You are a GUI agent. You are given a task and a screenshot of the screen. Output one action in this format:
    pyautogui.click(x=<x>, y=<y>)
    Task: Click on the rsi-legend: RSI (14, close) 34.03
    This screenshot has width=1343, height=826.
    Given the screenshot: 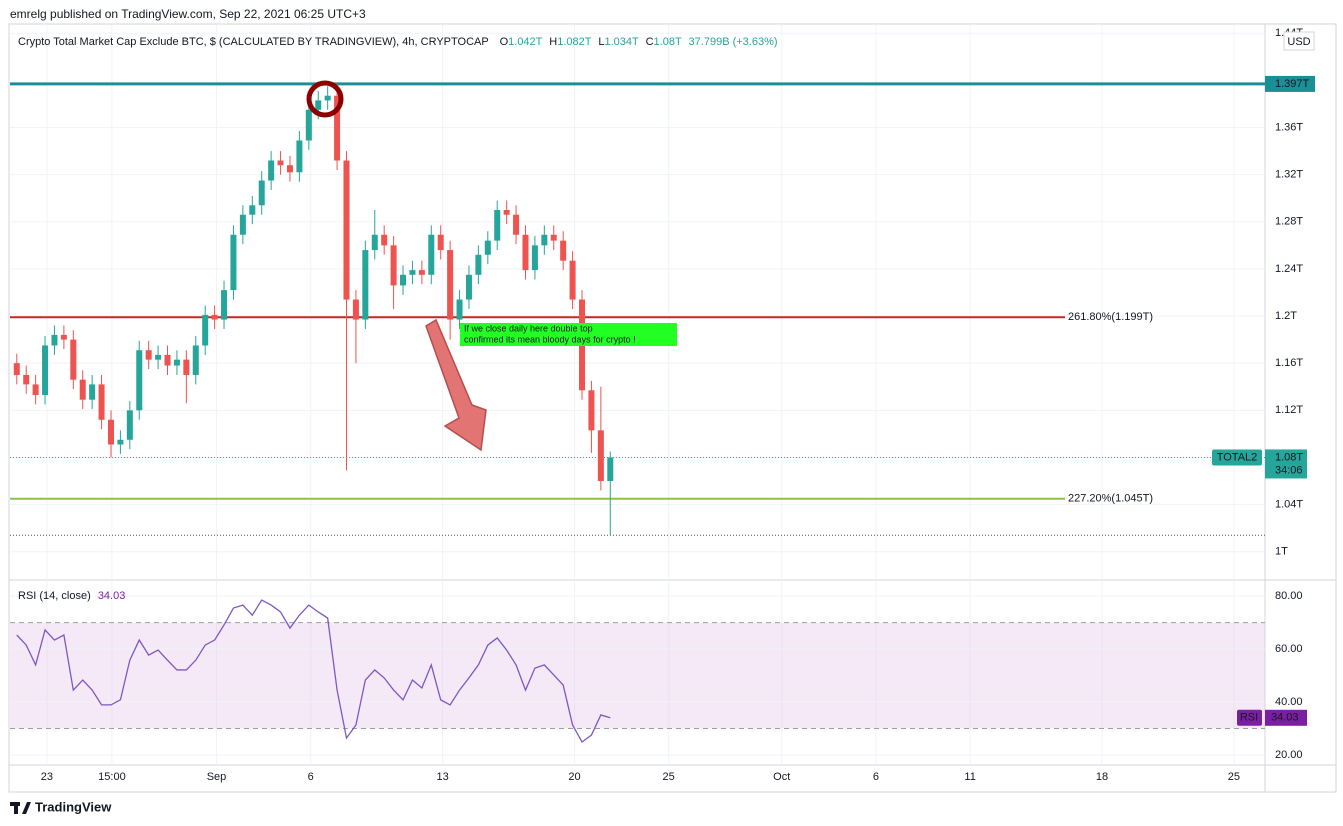 What is the action you would take?
    pyautogui.click(x=71, y=596)
    